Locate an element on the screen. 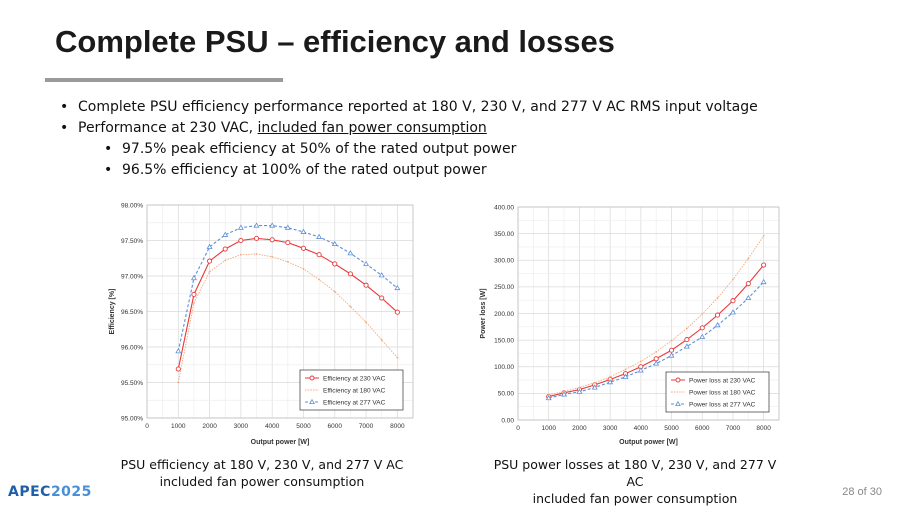  y-tick-label: 96.50% is located at coordinates (132, 312).